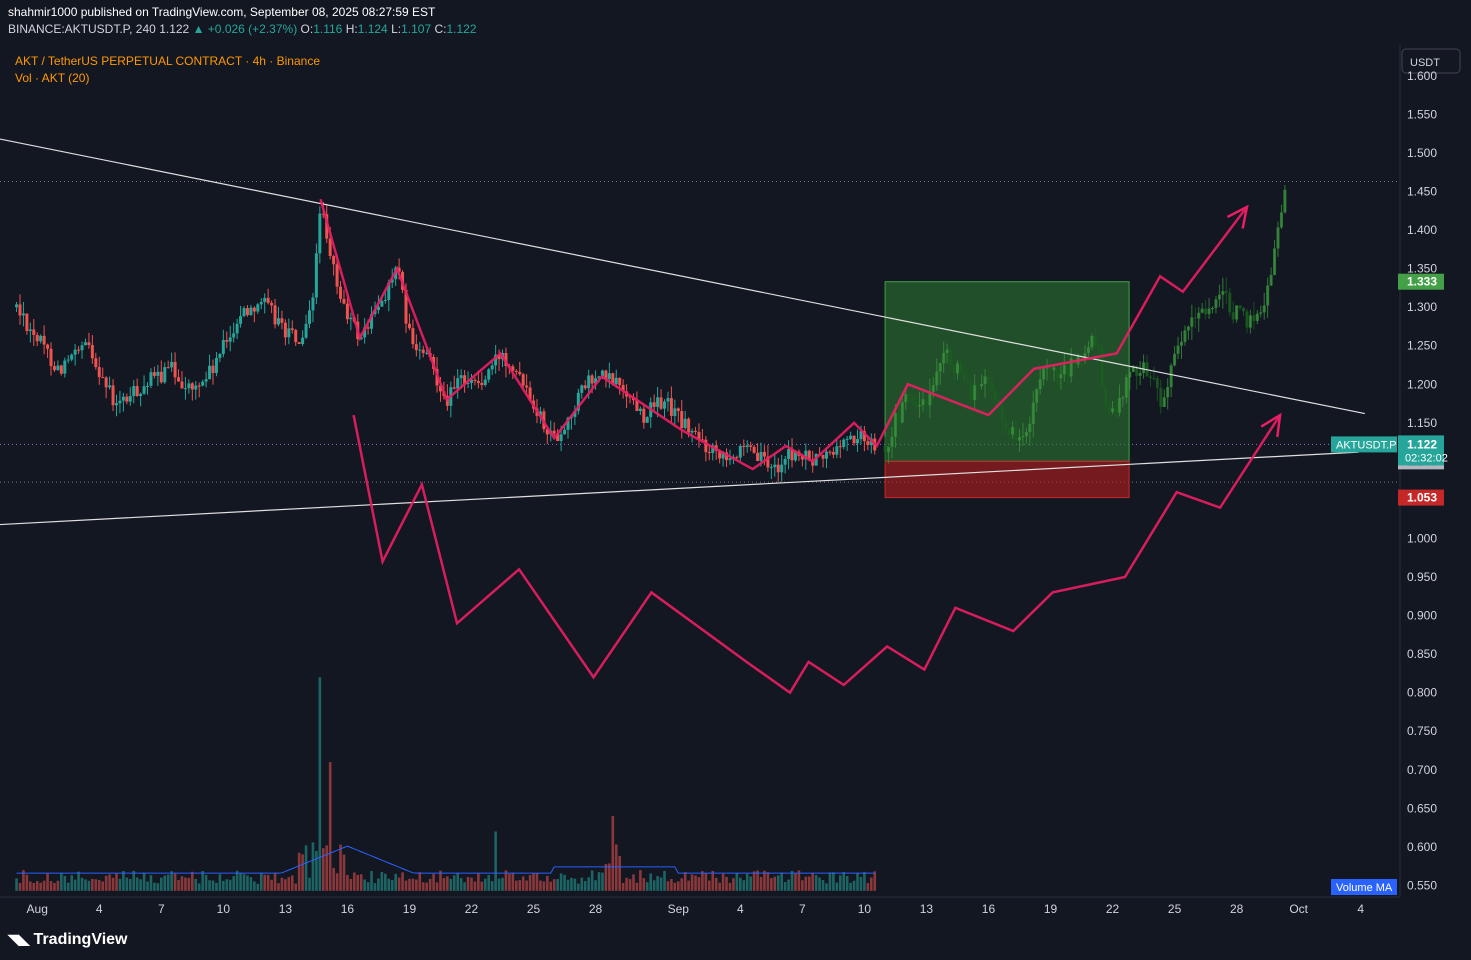 The width and height of the screenshot is (1471, 960). Describe the element at coordinates (1007, 479) in the screenshot. I see `stop-zone` at that location.